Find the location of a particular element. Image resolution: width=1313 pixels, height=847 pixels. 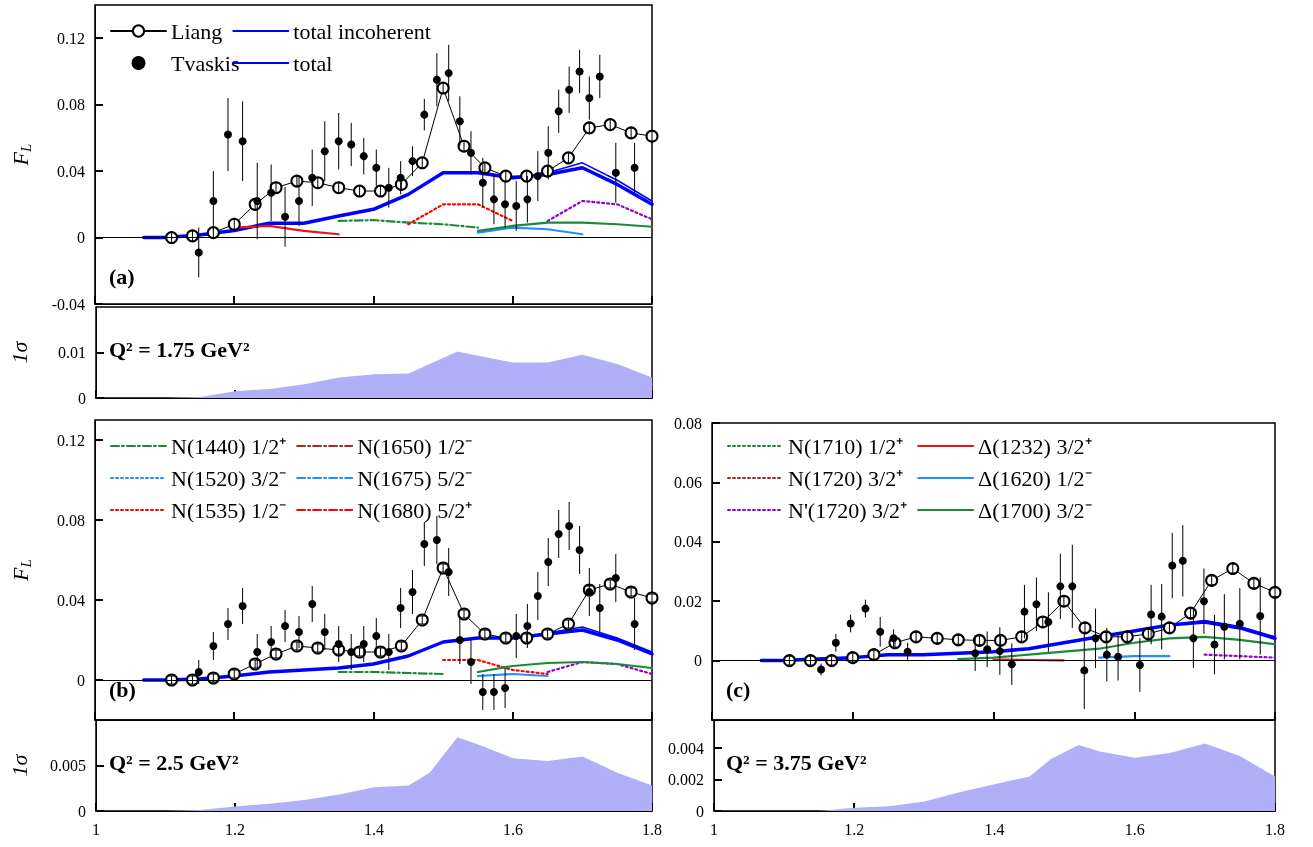

y-tick-label: 0.005 is located at coordinates (68, 765).